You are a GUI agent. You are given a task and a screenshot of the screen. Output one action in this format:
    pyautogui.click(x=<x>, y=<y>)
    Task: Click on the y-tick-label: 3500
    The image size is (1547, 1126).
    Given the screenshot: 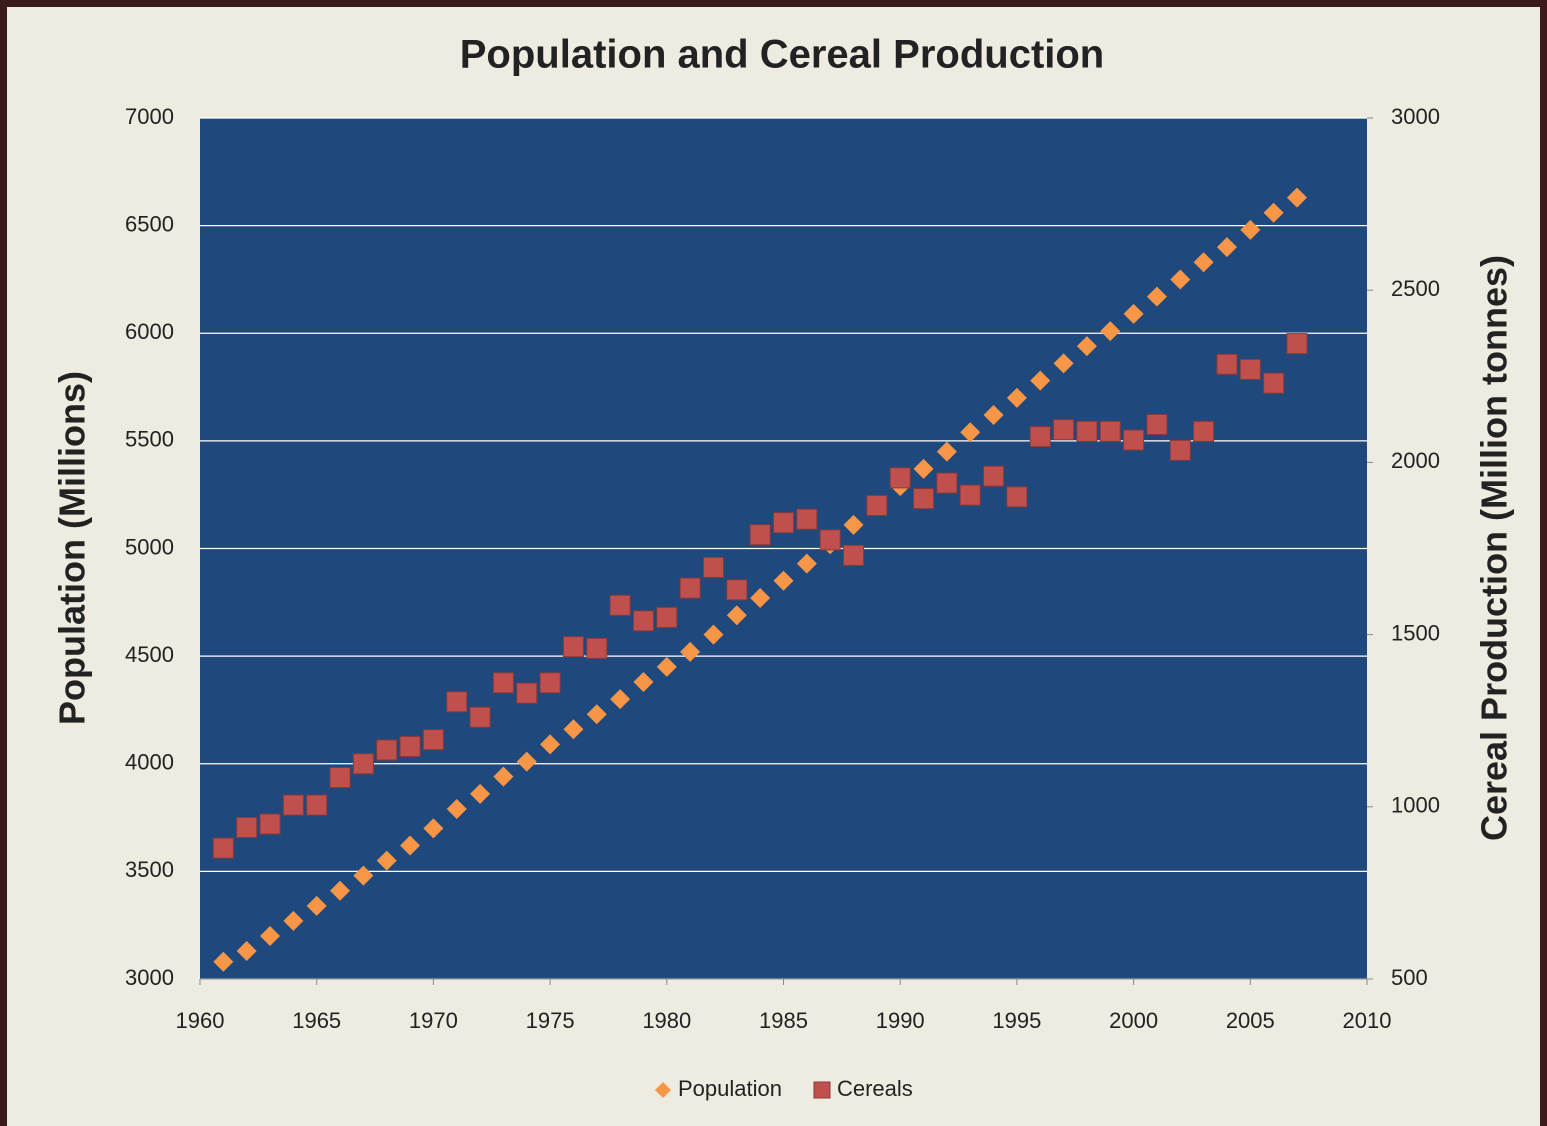 What is the action you would take?
    pyautogui.click(x=149, y=869)
    